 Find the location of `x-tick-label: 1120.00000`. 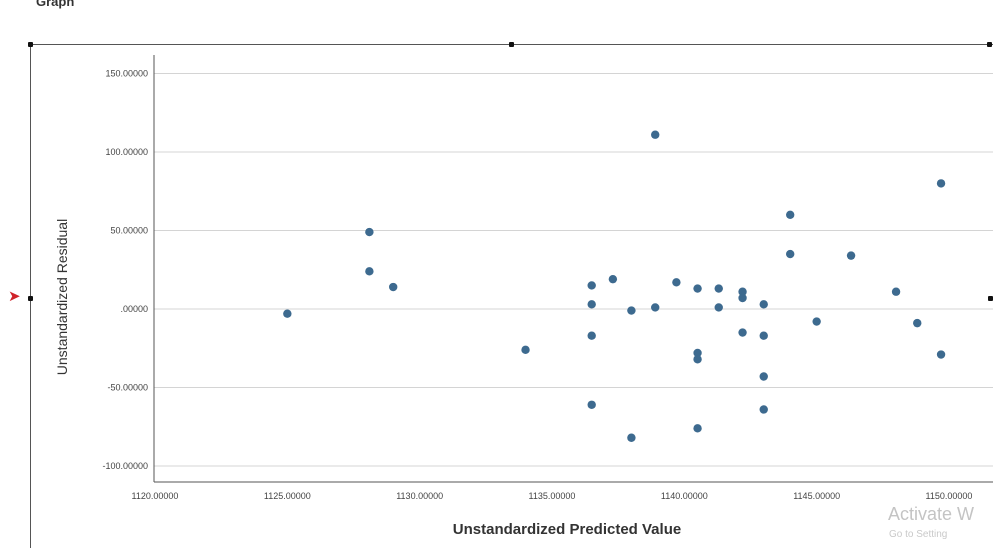

x-tick-label: 1120.00000 is located at coordinates (155, 496).